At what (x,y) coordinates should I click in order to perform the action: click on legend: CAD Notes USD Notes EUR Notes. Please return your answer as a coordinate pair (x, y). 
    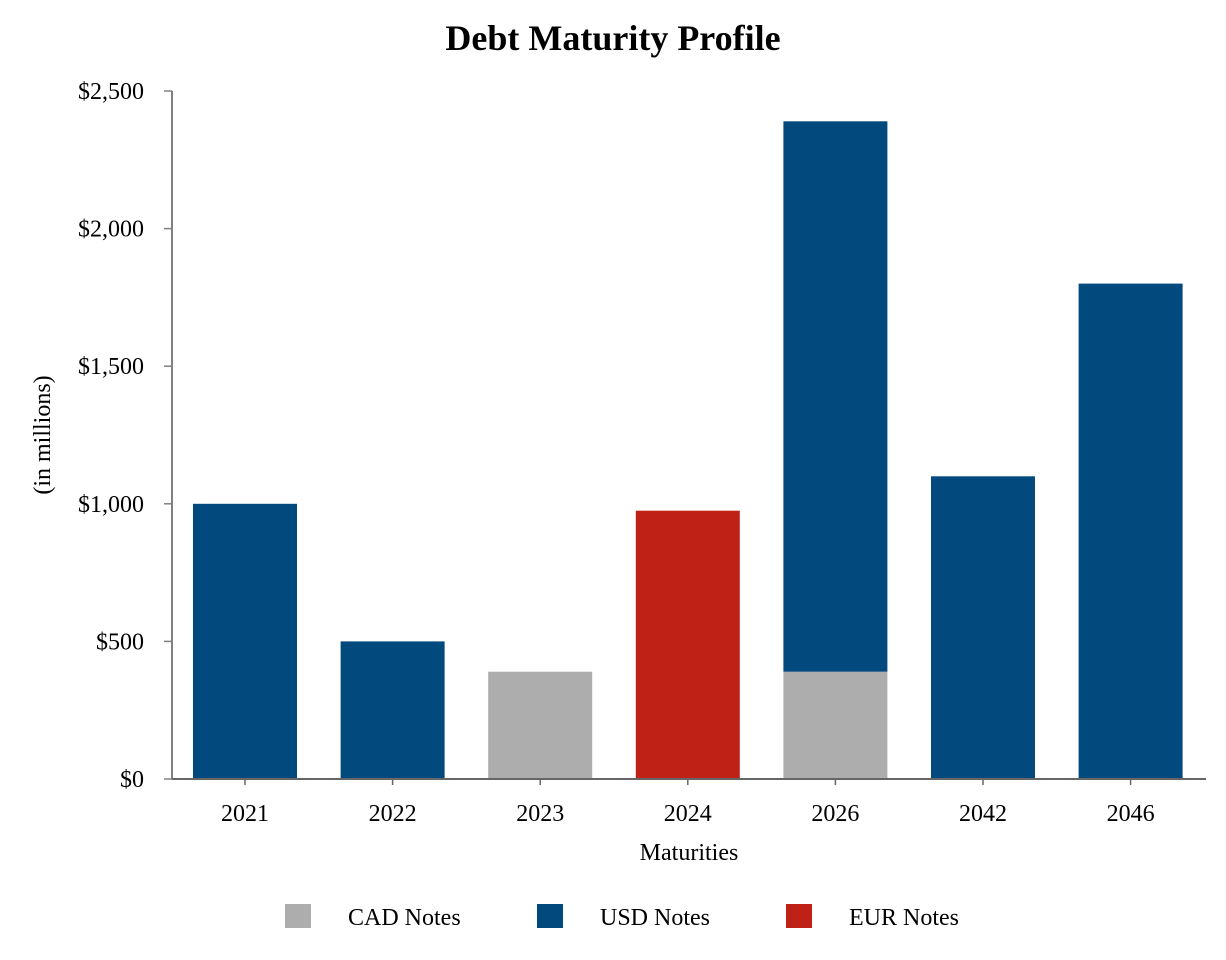
    Looking at the image, I should click on (622, 917).